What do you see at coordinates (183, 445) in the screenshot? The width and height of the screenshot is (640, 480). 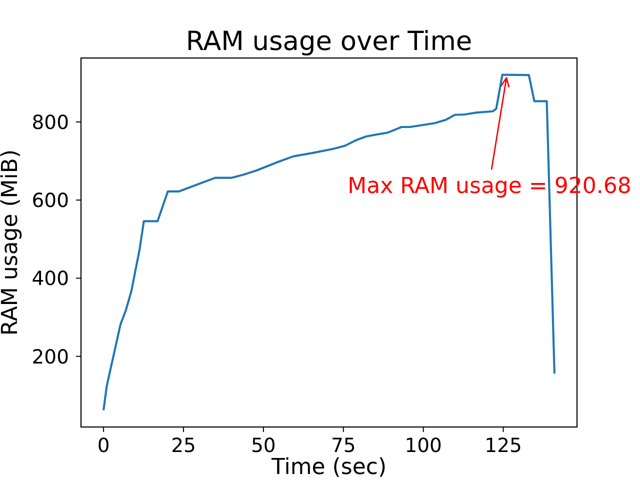 I see `x-tick-label: 25` at bounding box center [183, 445].